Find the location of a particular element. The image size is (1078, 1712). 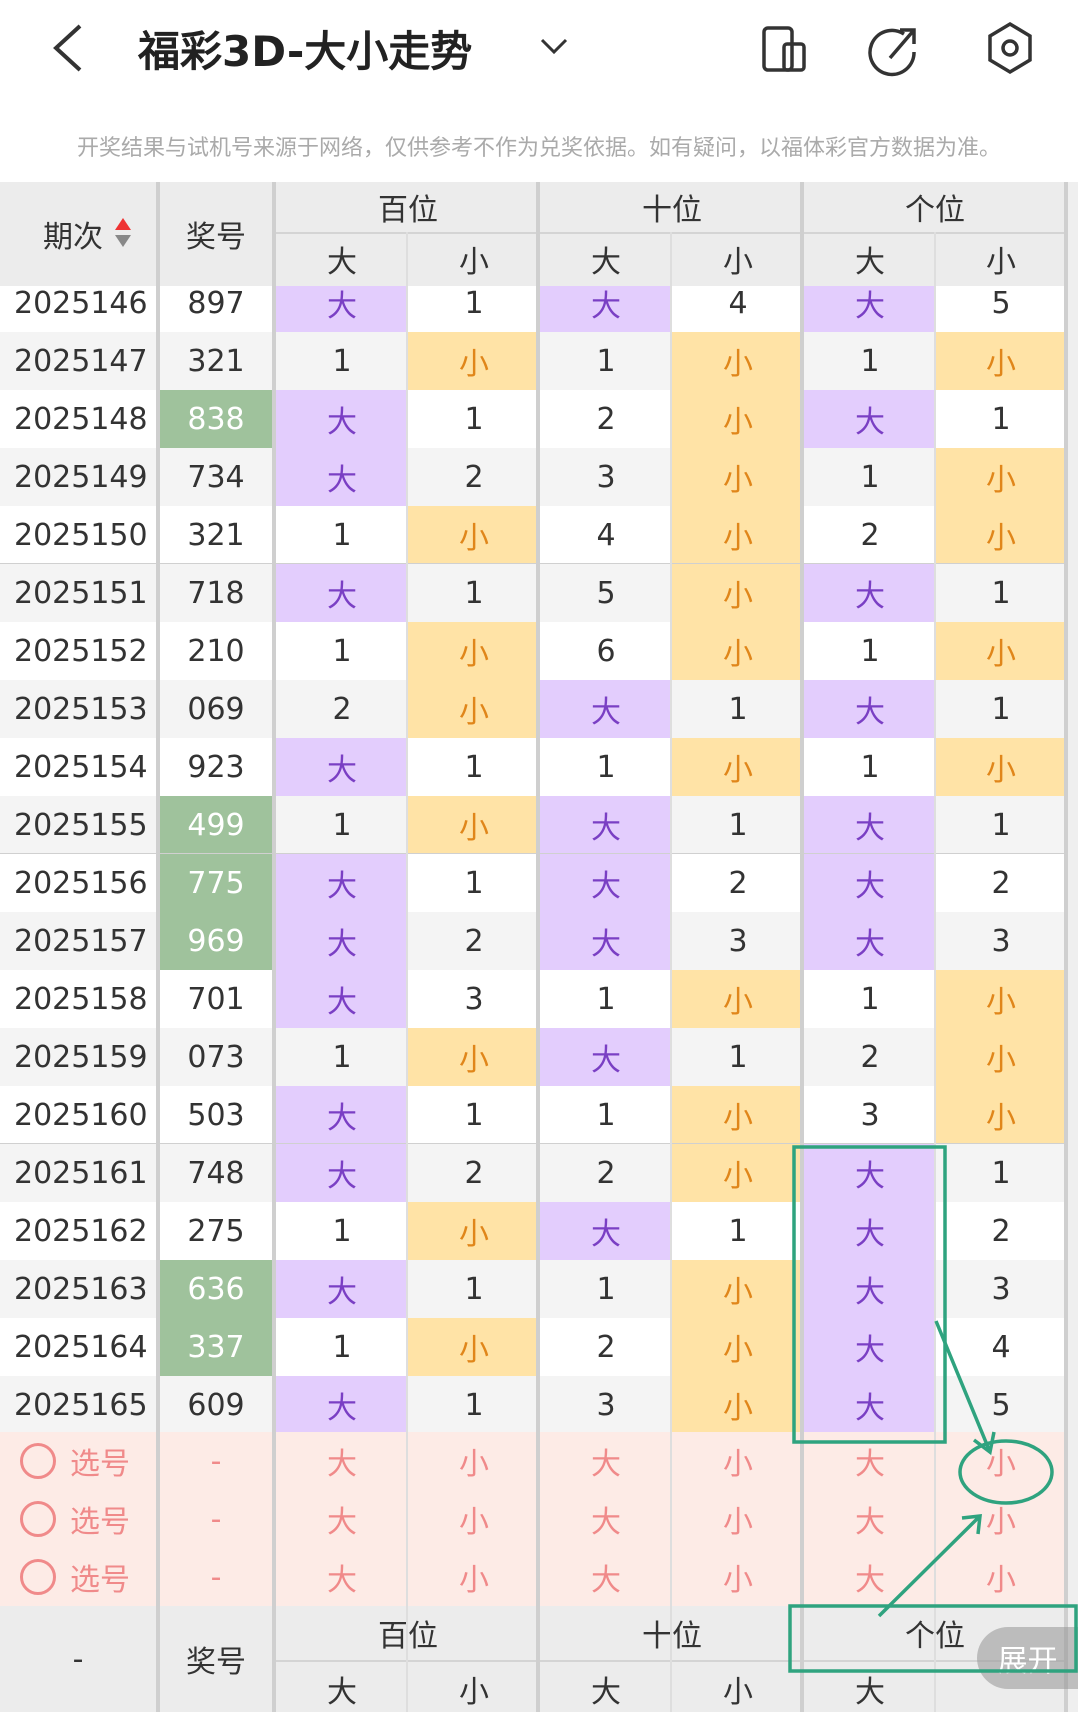

share-icon is located at coordinates (892, 52).